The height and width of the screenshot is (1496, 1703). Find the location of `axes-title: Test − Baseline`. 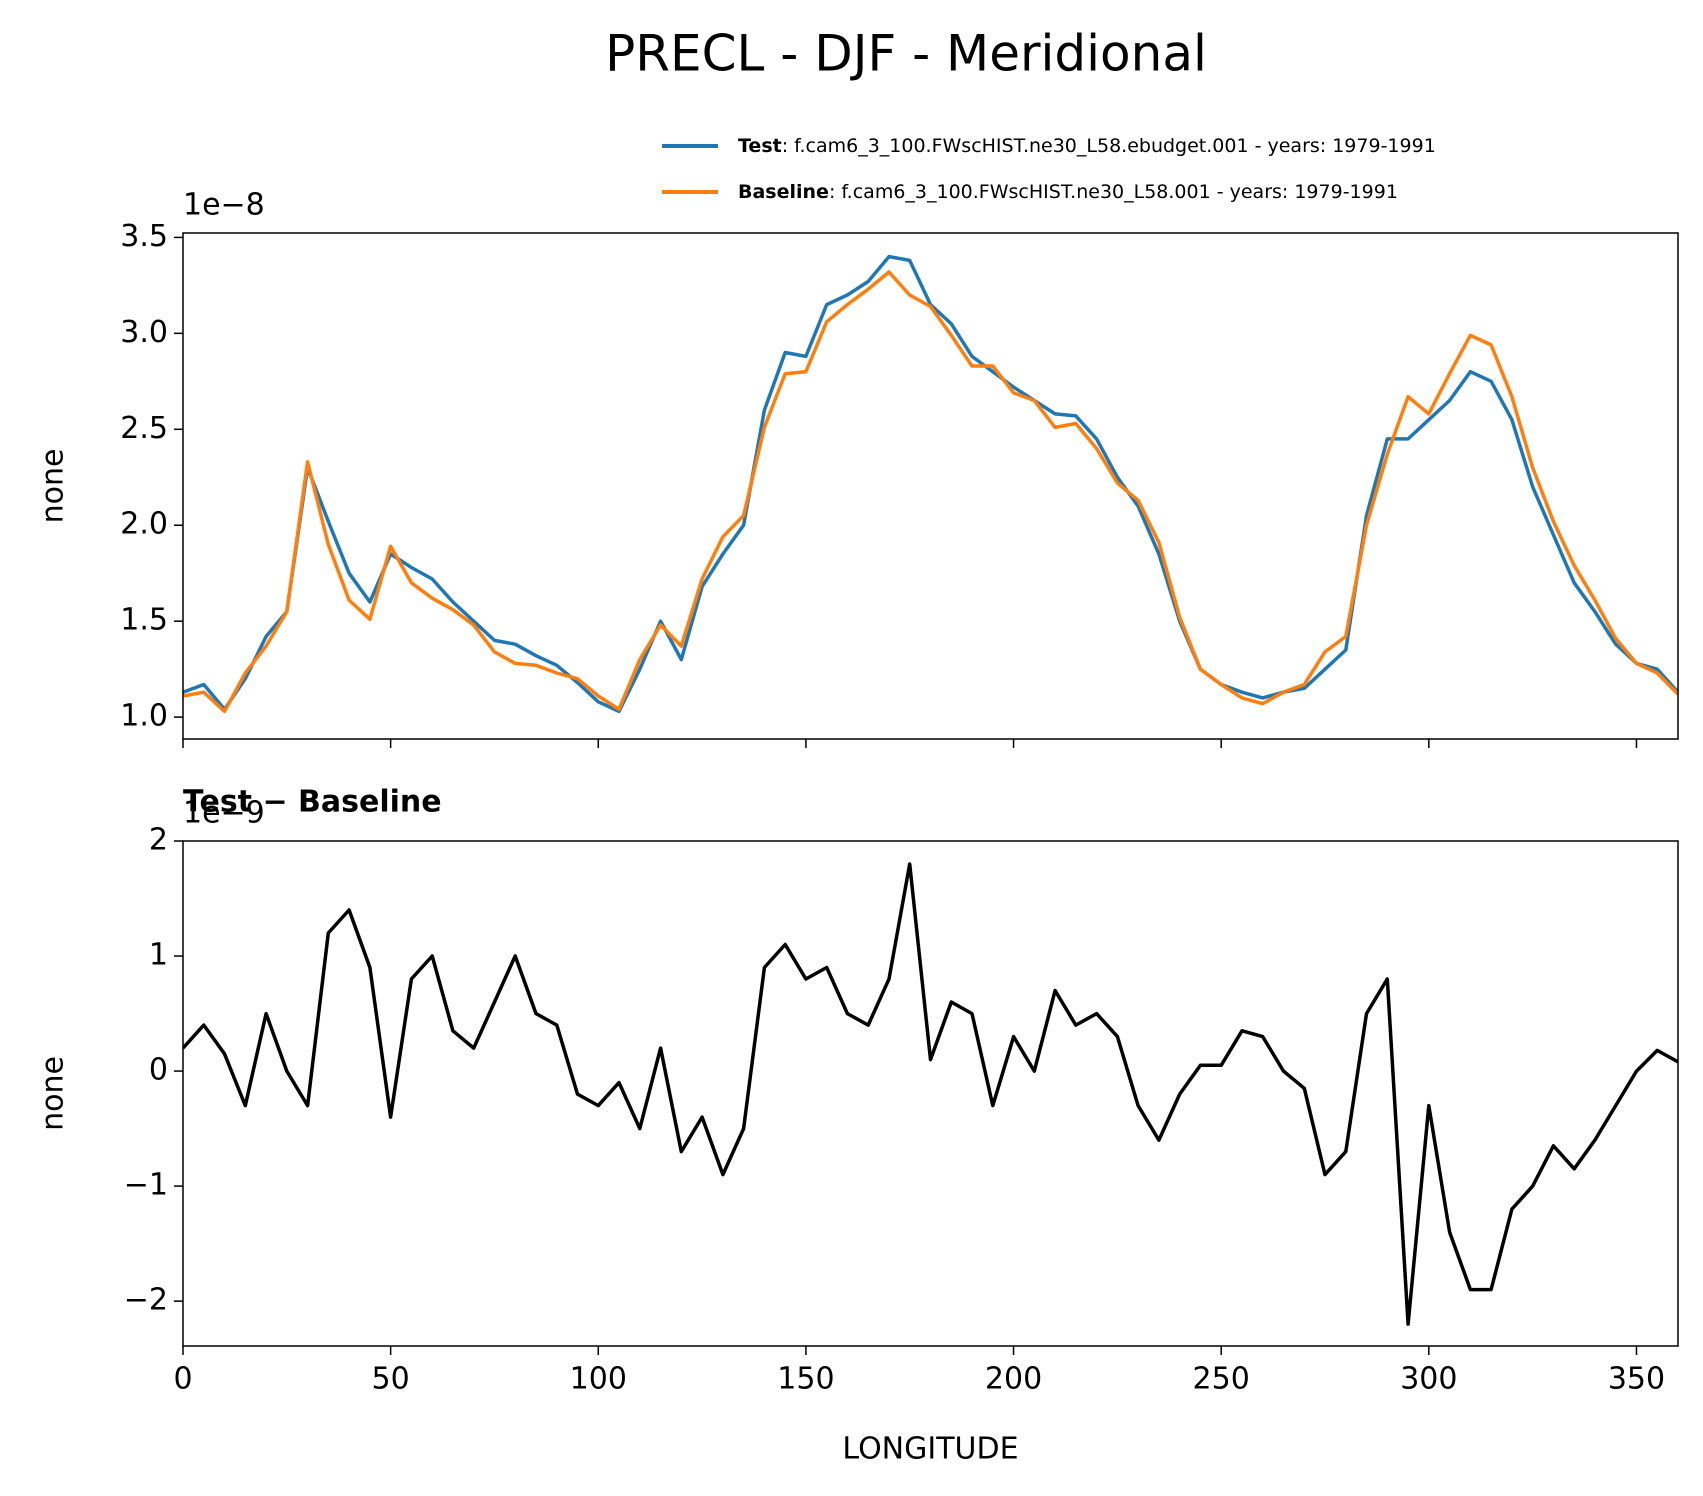

axes-title: Test − Baseline is located at coordinates (312, 802).